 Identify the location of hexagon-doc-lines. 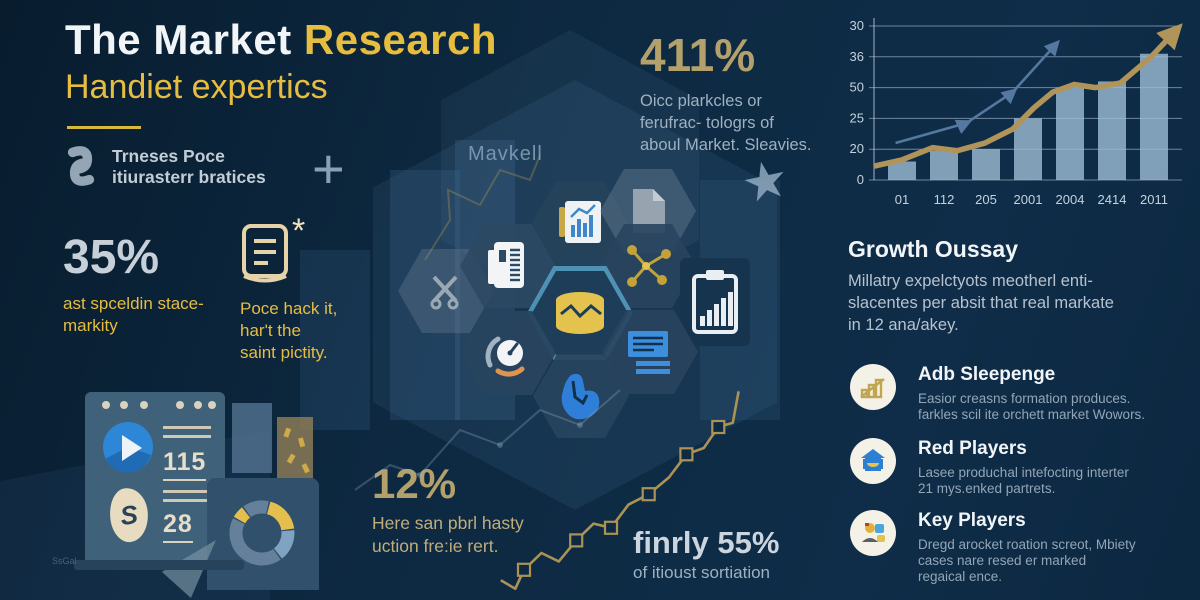
(650, 352).